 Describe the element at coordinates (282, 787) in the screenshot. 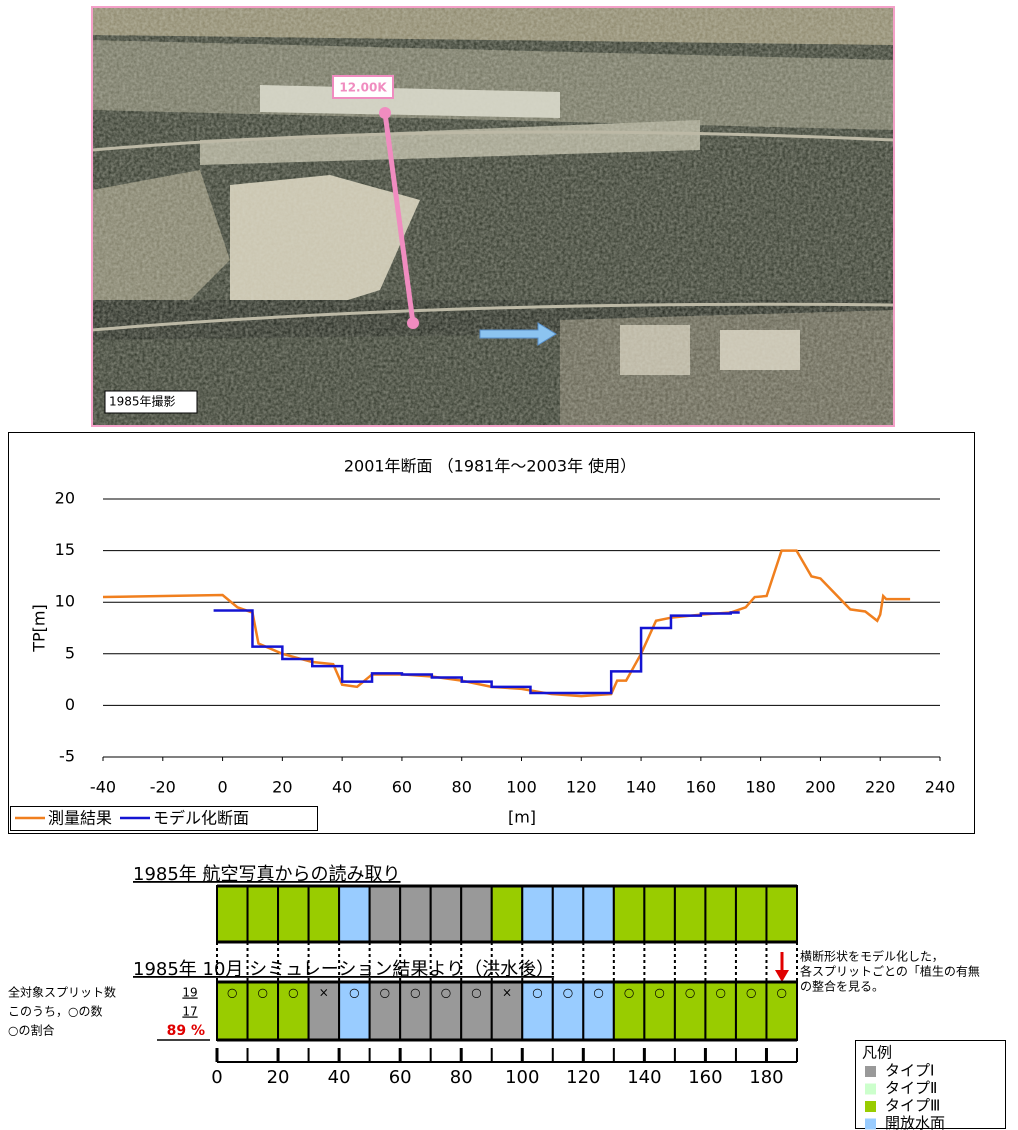

I see `x-tick-label: 20` at that location.